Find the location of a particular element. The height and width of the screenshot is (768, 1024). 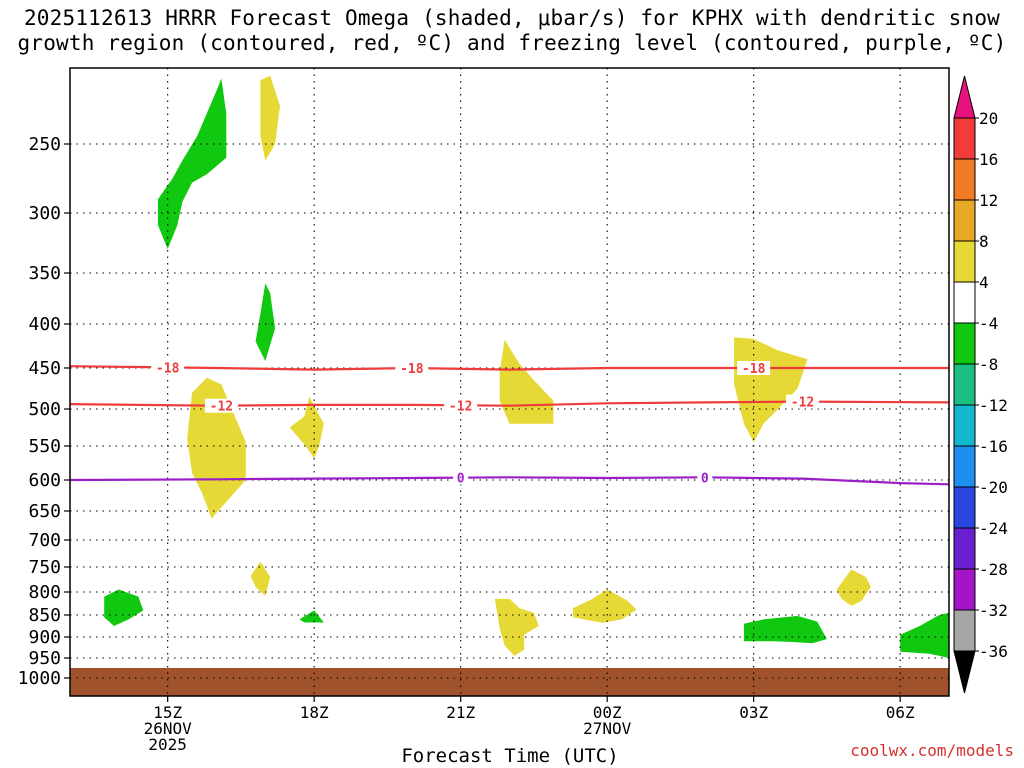

x-axis-title: Forecast Time (UTC) is located at coordinates (510, 756).